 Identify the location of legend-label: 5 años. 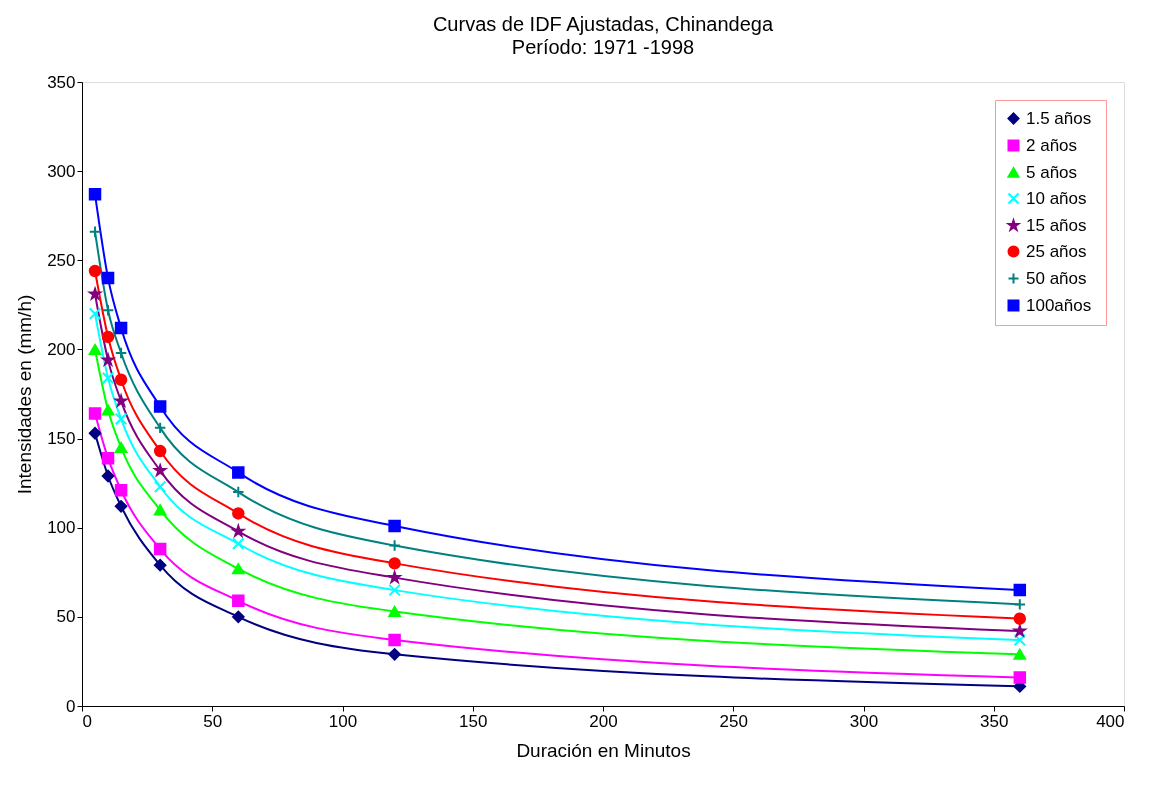
(1052, 172).